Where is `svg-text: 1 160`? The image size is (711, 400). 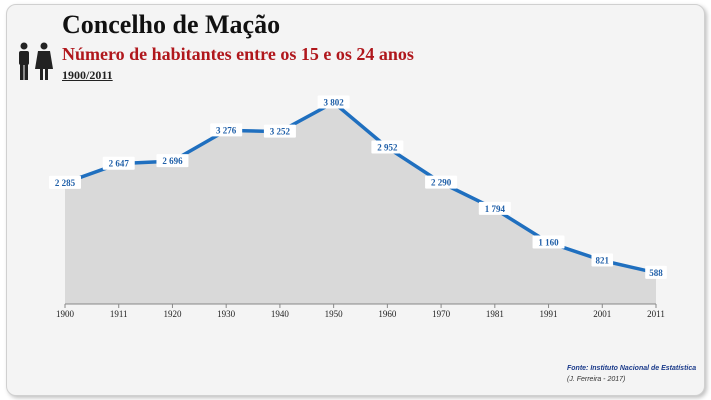 svg-text: 1 160 is located at coordinates (548, 243).